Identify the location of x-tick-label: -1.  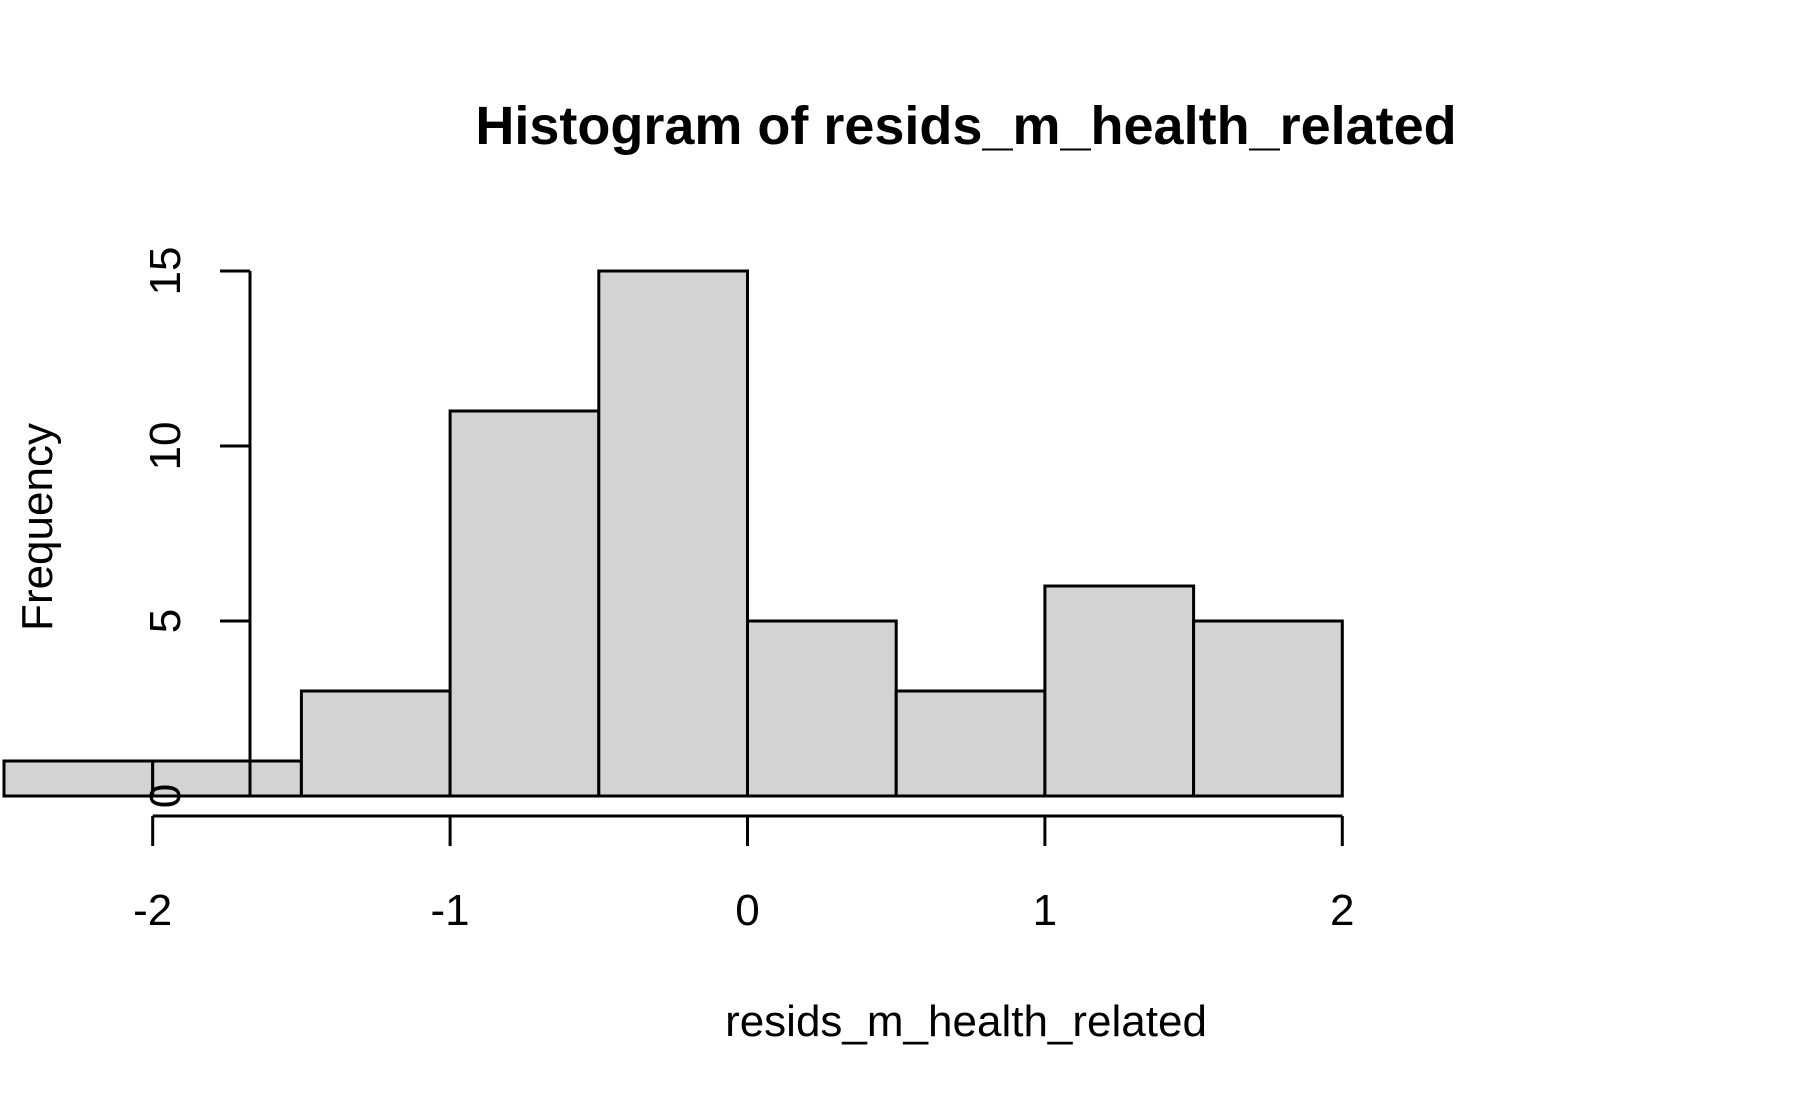
(450, 910).